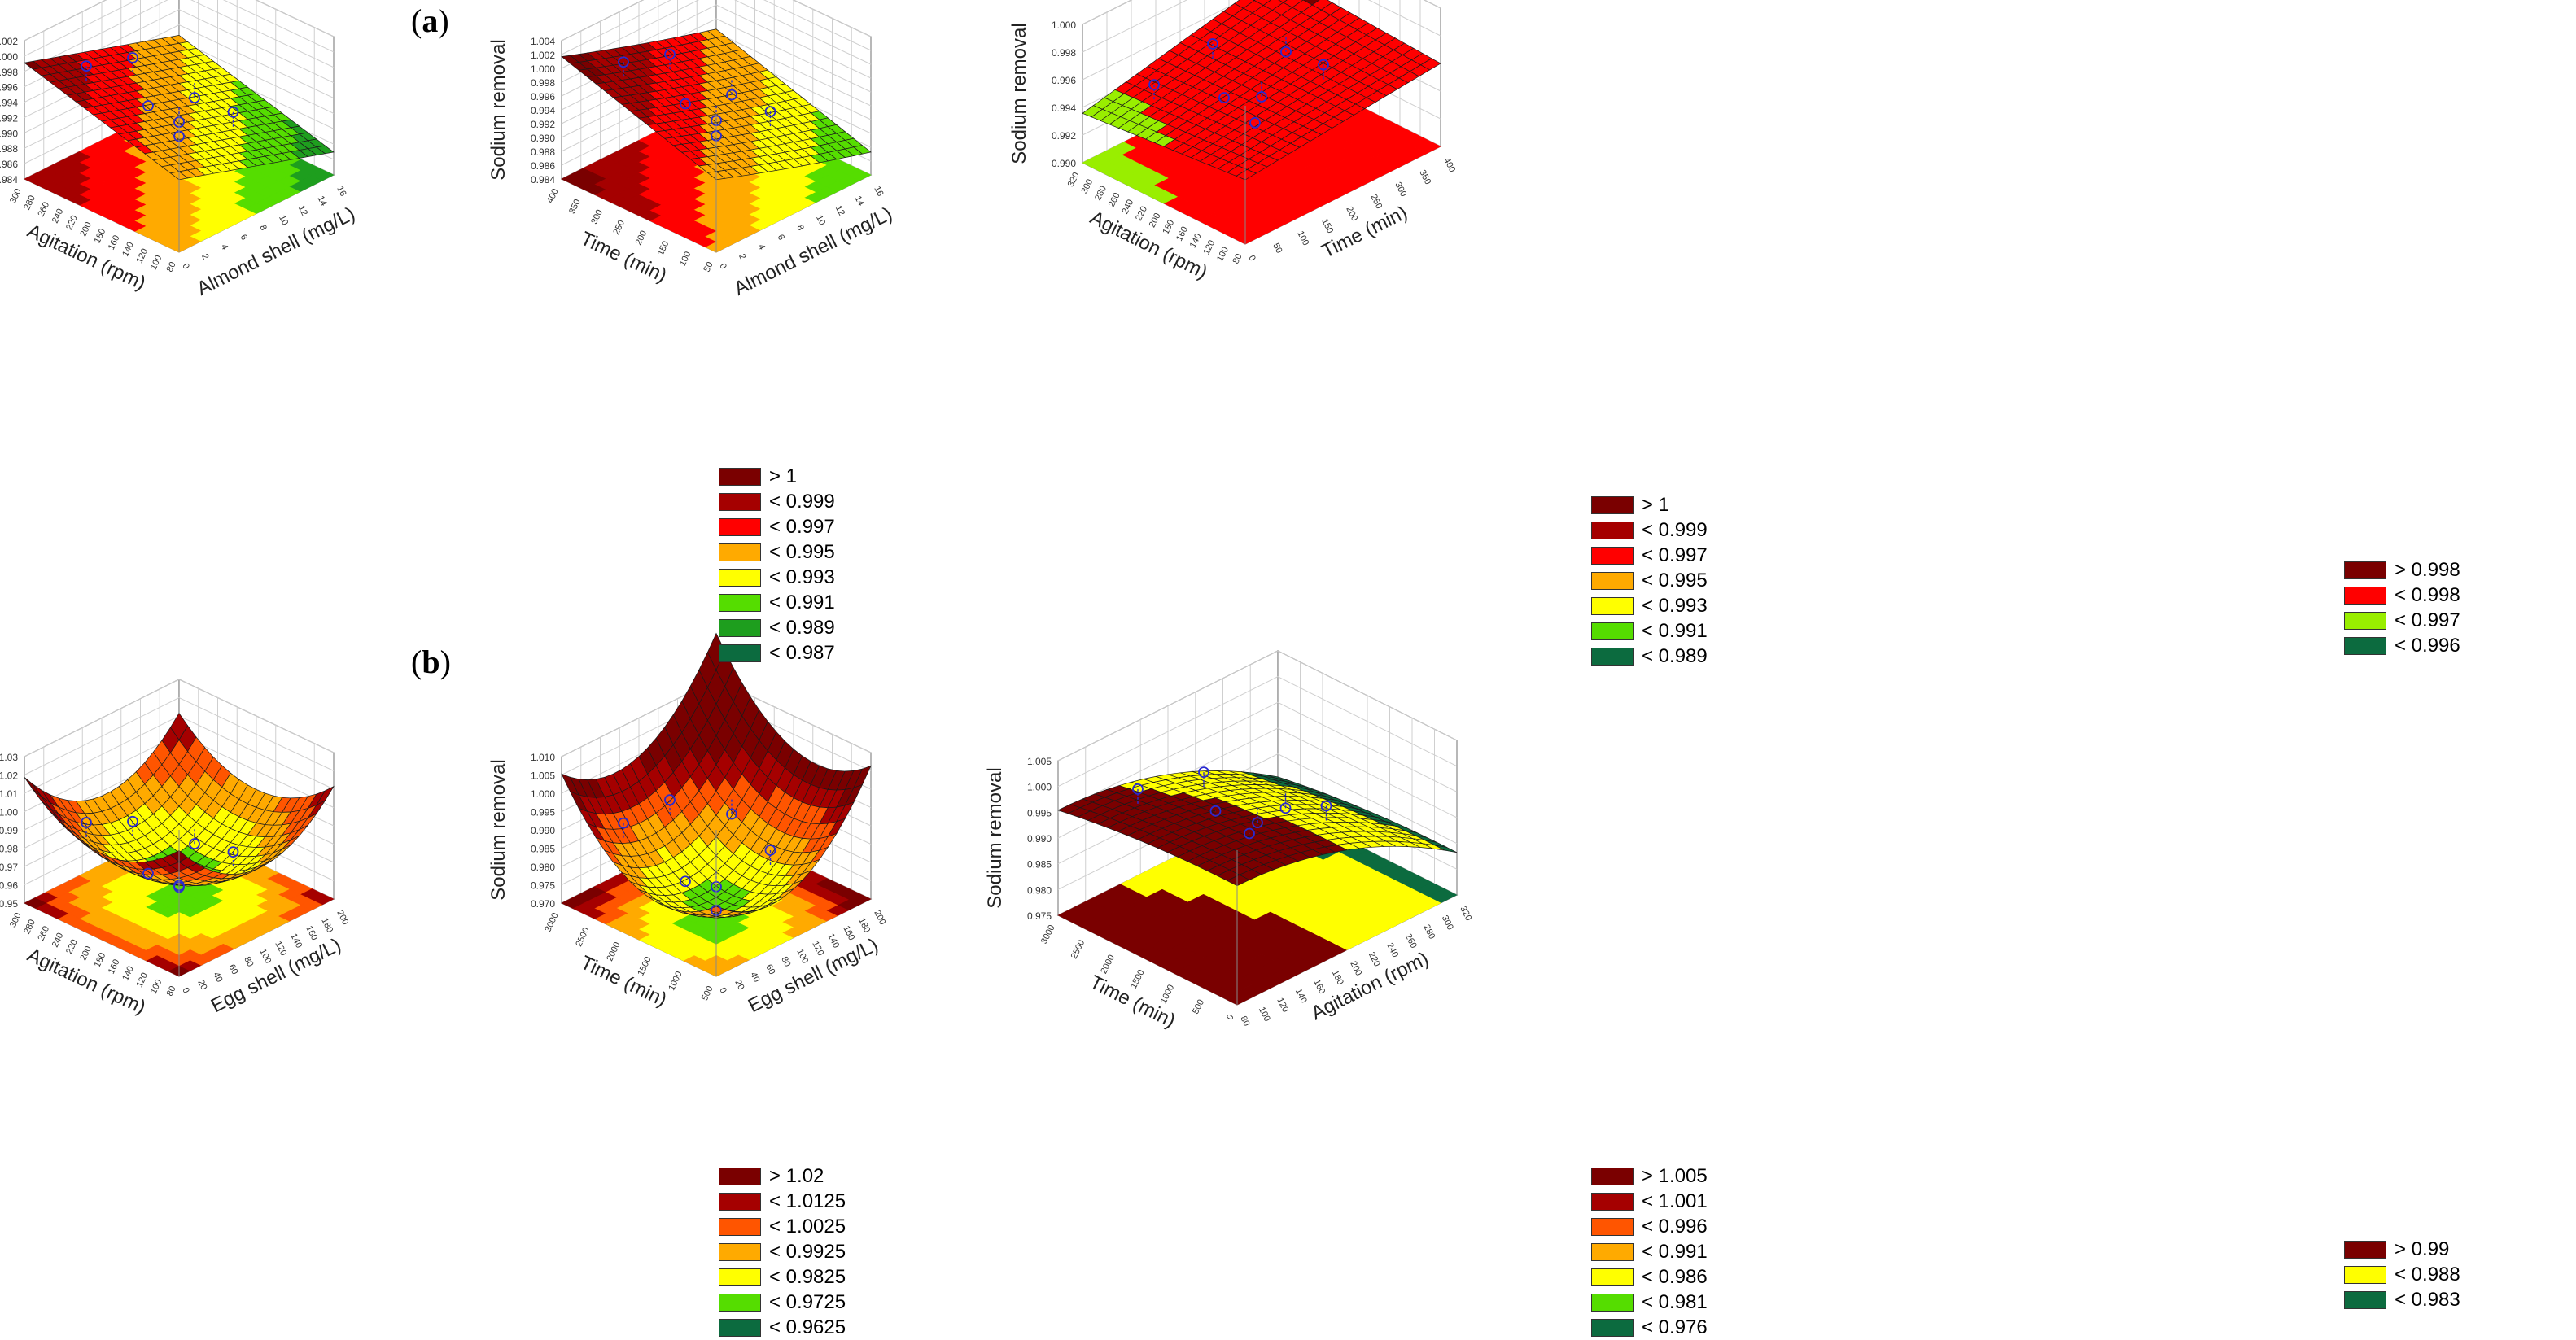  Describe the element at coordinates (1114, 200) in the screenshot. I see `y-tick-label: 260` at that location.